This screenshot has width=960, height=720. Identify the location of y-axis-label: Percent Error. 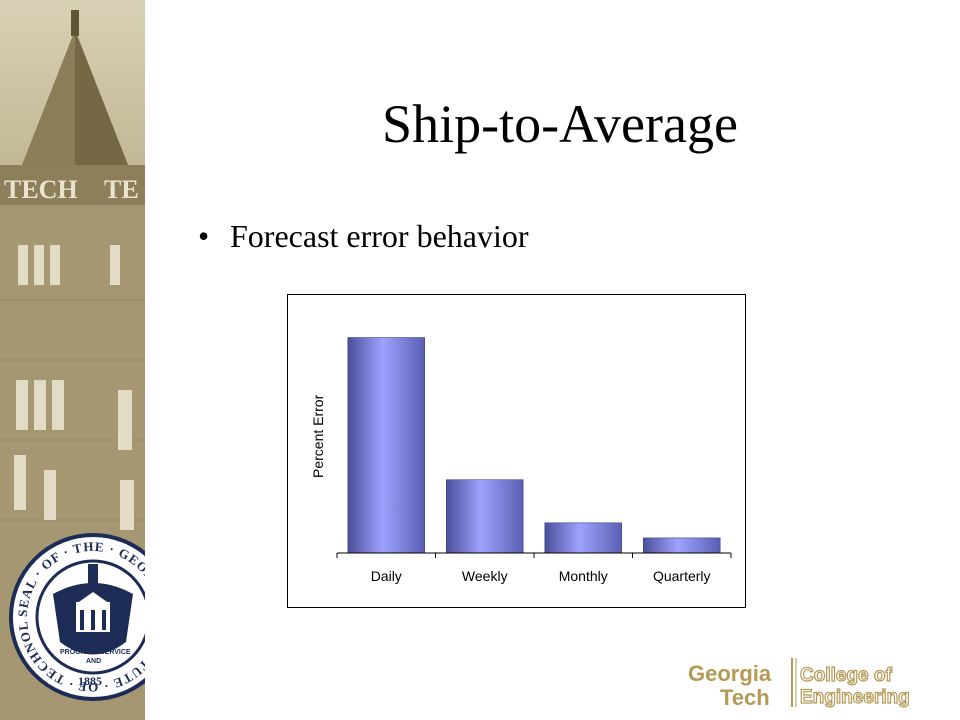
(318, 436).